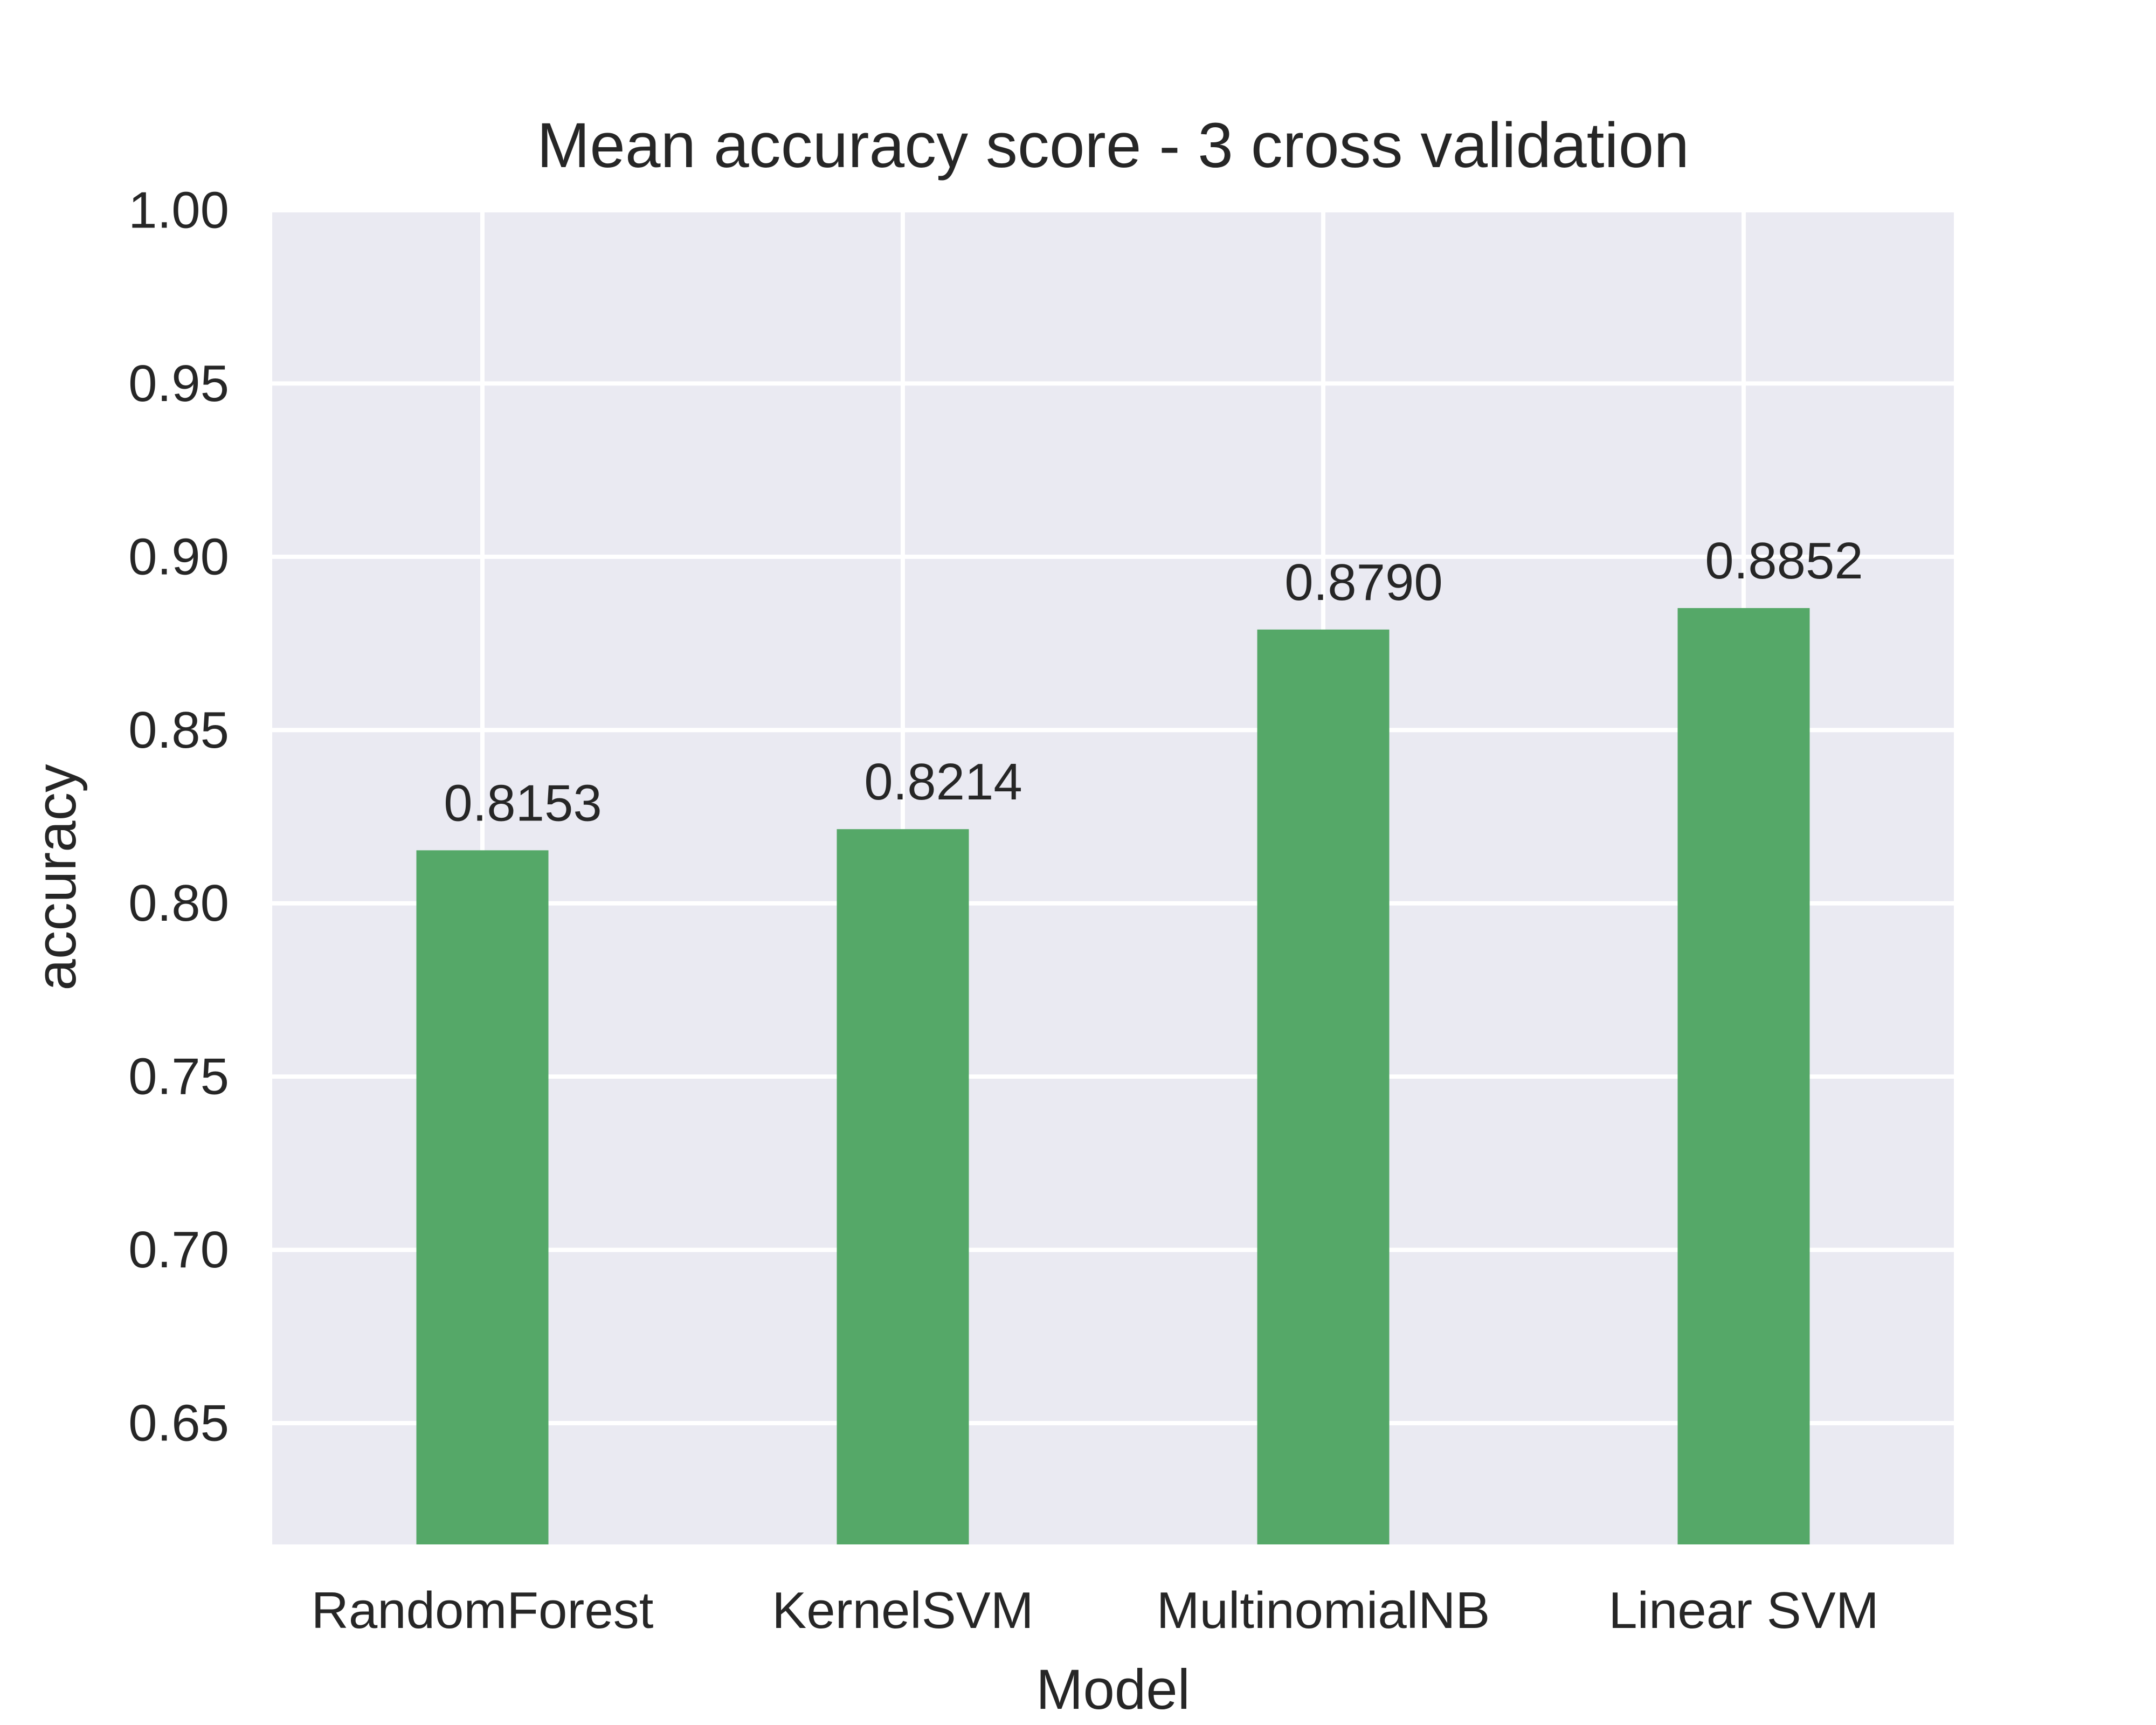  I want to click on data-label: 0.8852, so click(1784, 561).